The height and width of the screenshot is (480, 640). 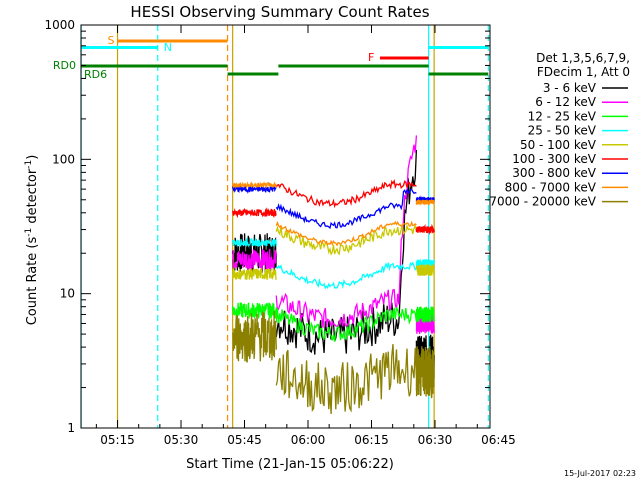 What do you see at coordinates (562, 116) in the screenshot?
I see `legend-label-2: 12 - 25 keV` at bounding box center [562, 116].